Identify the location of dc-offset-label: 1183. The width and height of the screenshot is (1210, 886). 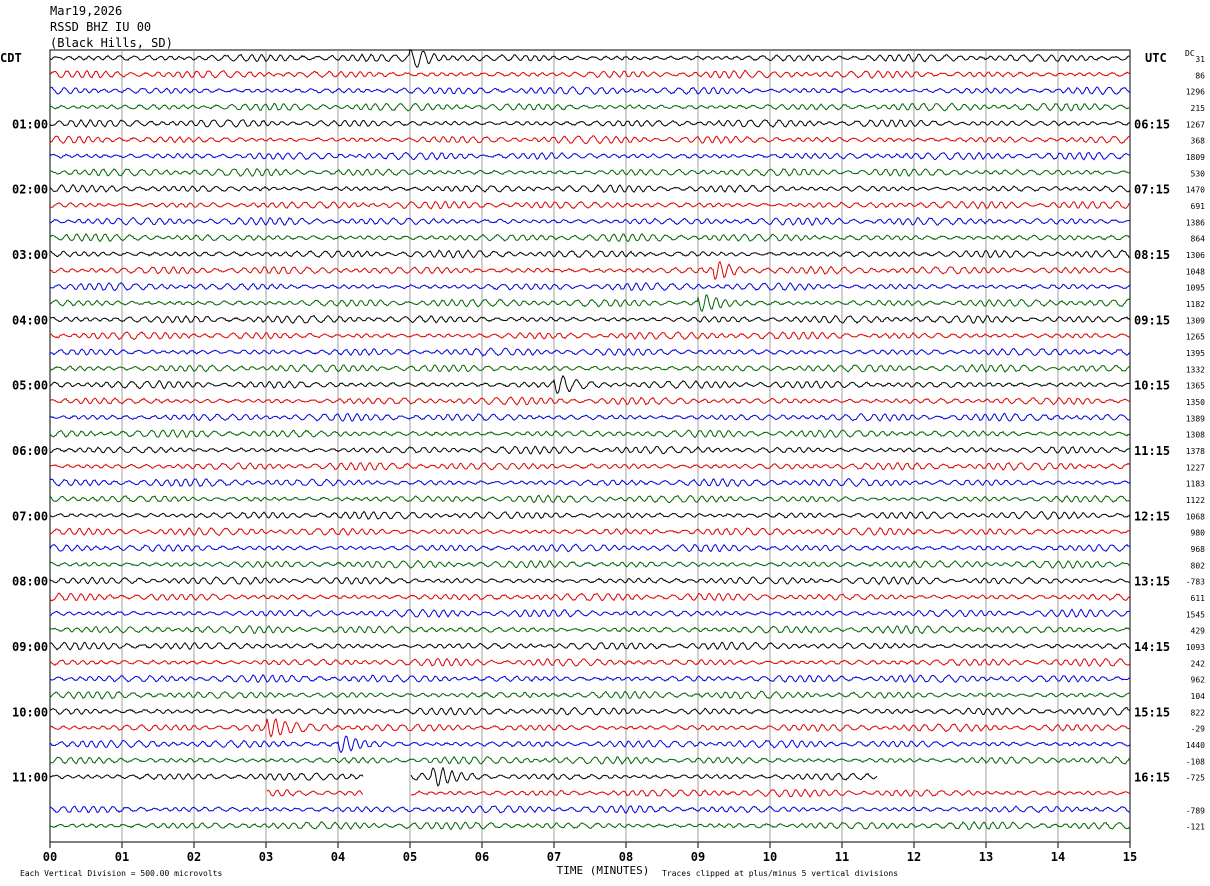
(1195, 484).